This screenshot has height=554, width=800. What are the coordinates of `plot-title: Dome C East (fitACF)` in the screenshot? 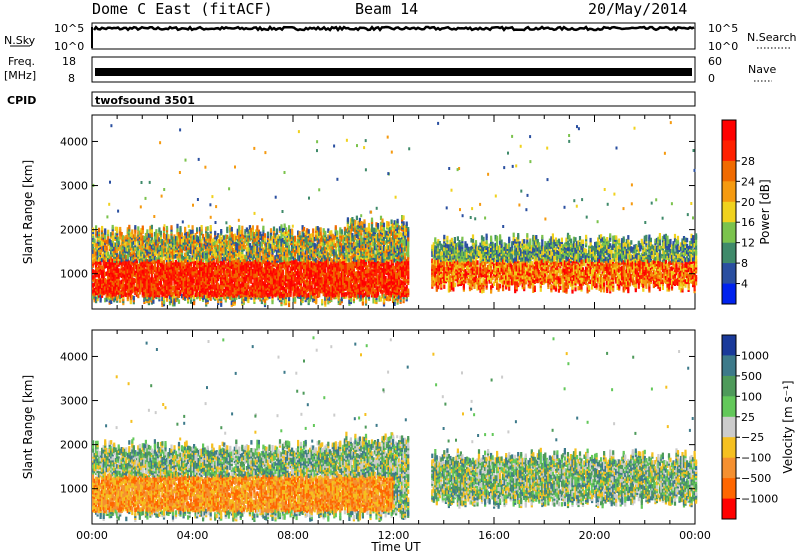 It's located at (182, 9).